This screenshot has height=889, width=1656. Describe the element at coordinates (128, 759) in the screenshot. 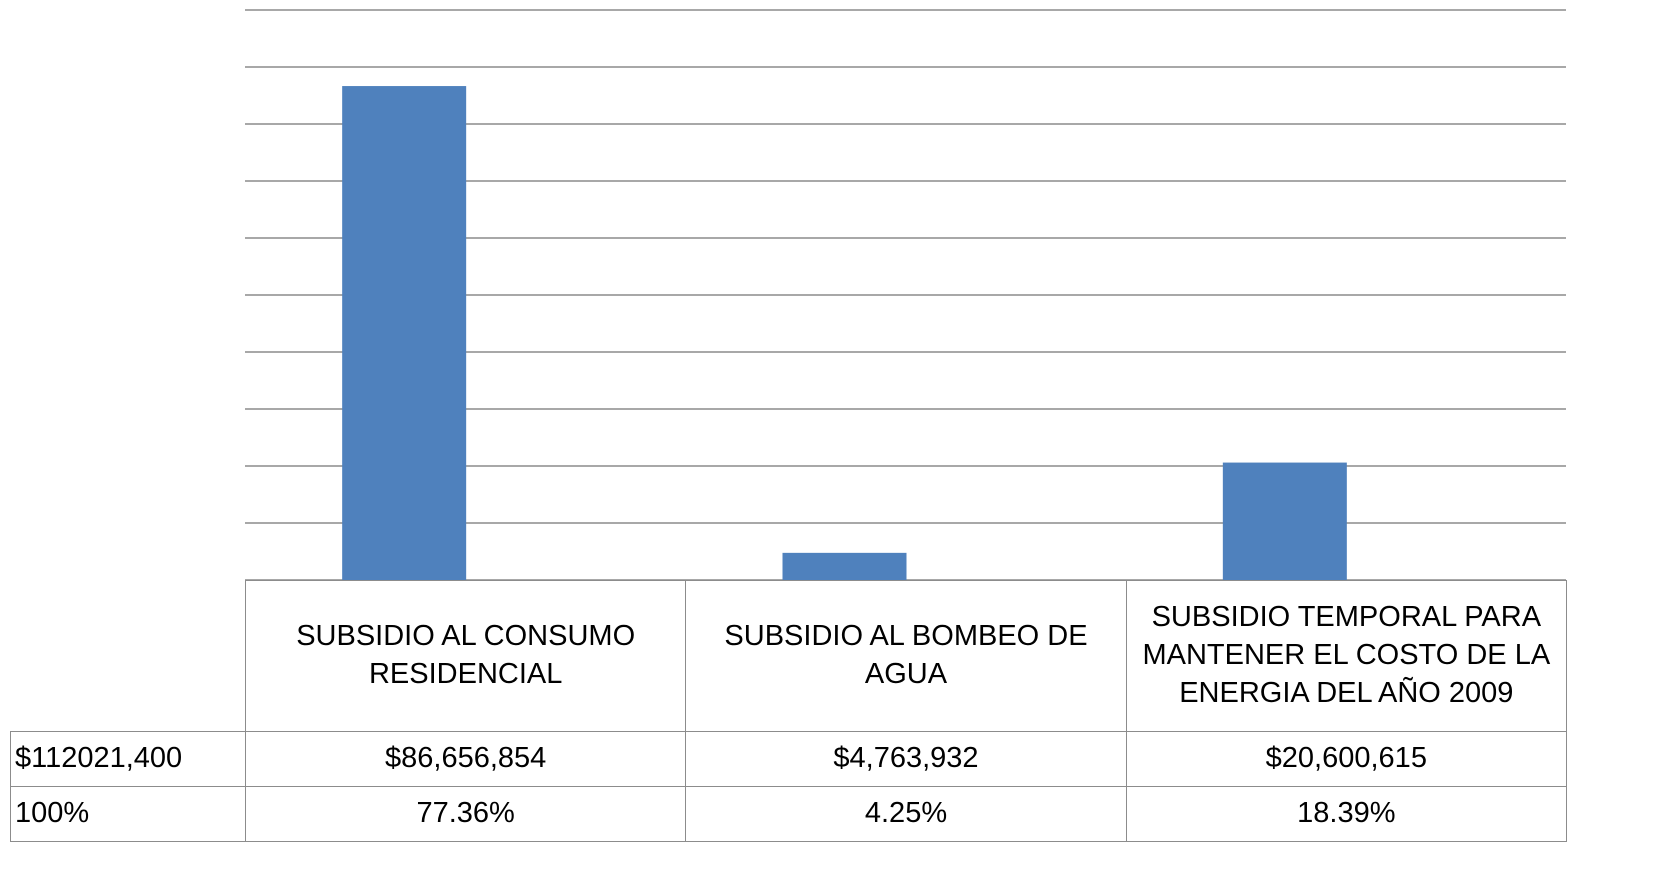

I see `total-label: $112021,400` at that location.